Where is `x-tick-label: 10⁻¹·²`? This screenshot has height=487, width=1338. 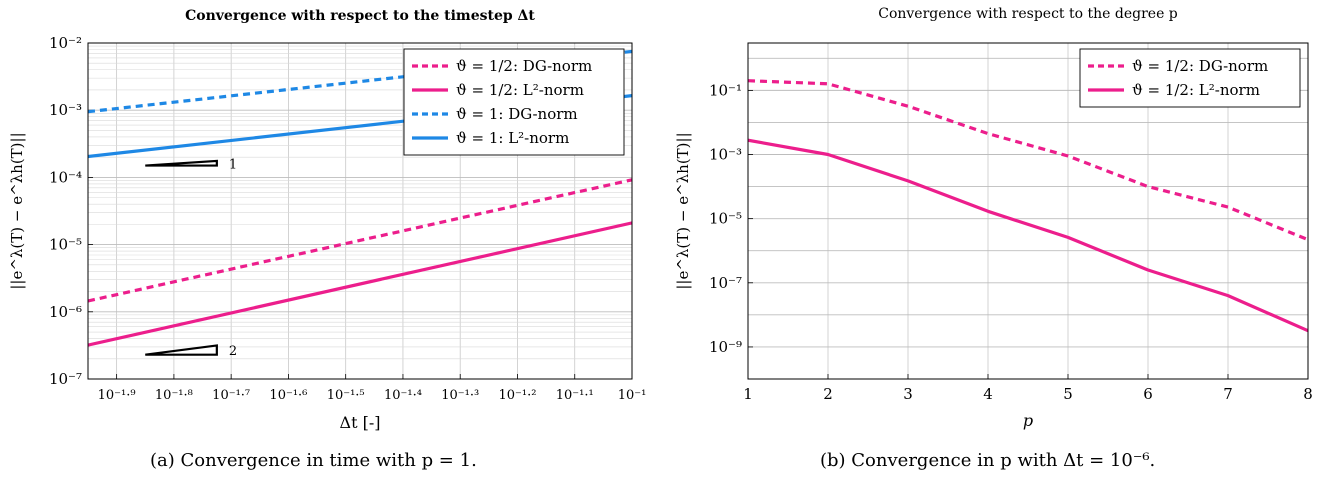 x-tick-label: 10⁻¹·² is located at coordinates (517, 395).